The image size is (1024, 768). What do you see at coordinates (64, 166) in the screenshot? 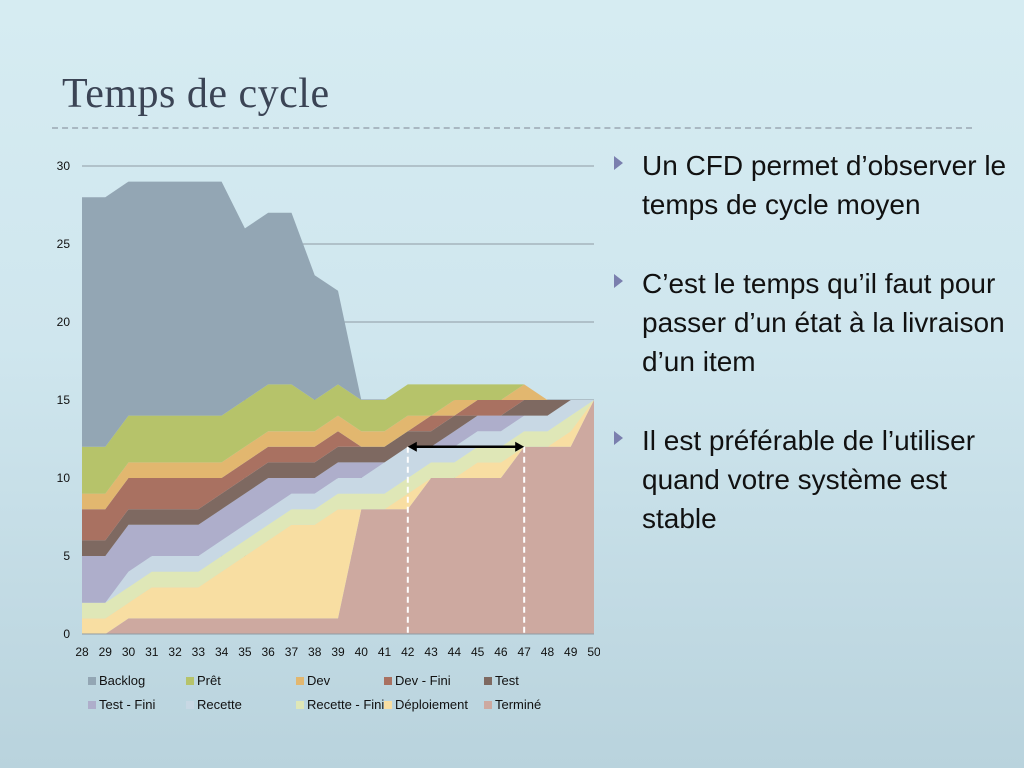
I see `y-tick-label: 30` at bounding box center [64, 166].